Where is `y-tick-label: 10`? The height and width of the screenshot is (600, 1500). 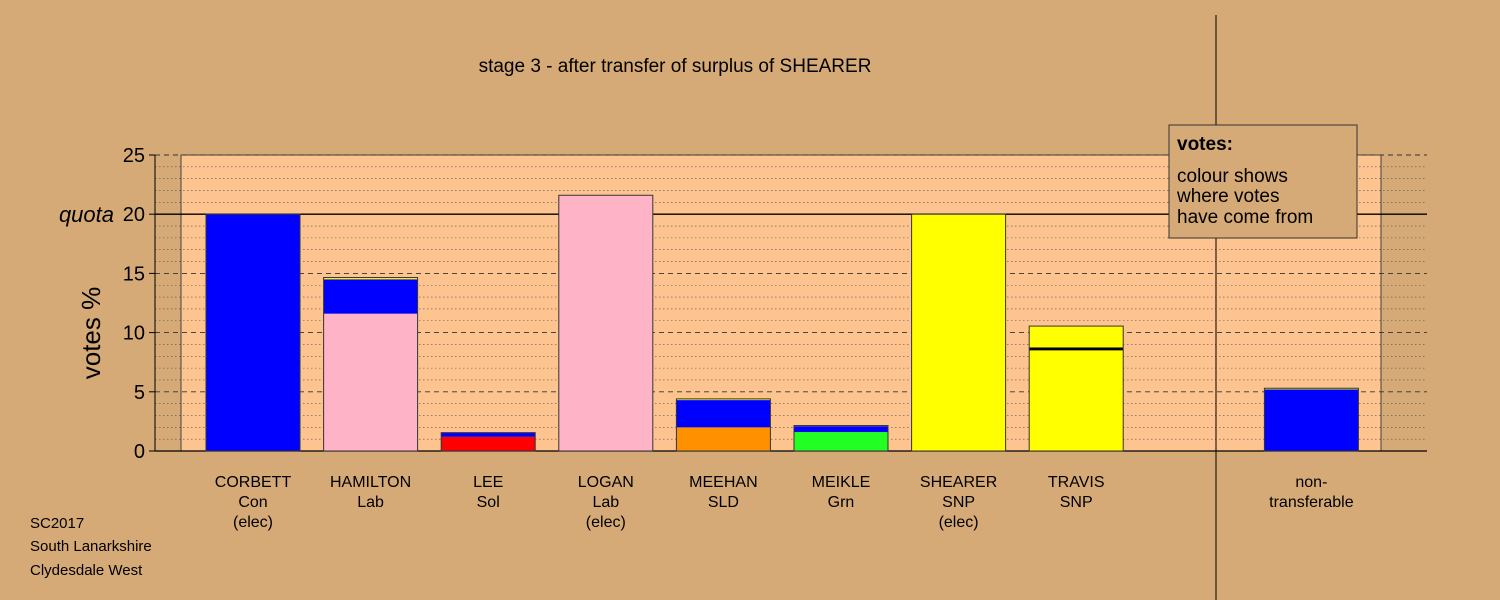 y-tick-label: 10 is located at coordinates (134, 334).